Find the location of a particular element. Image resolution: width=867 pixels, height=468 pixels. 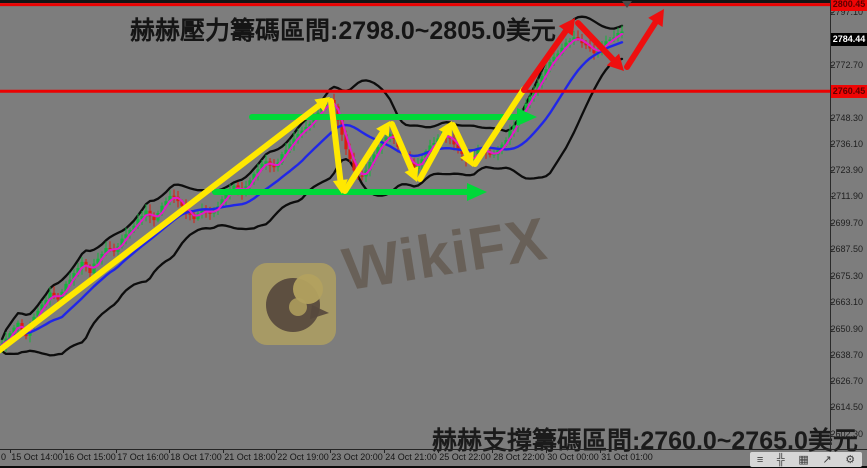

crosshair-icon: ╬ is located at coordinates (780, 459).